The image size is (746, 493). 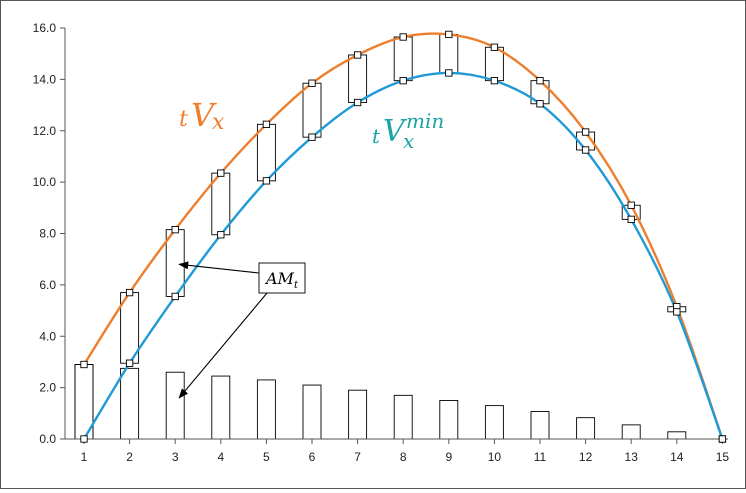 What do you see at coordinates (376, 136) in the screenshot?
I see `label-tvx-min-prefix: t` at bounding box center [376, 136].